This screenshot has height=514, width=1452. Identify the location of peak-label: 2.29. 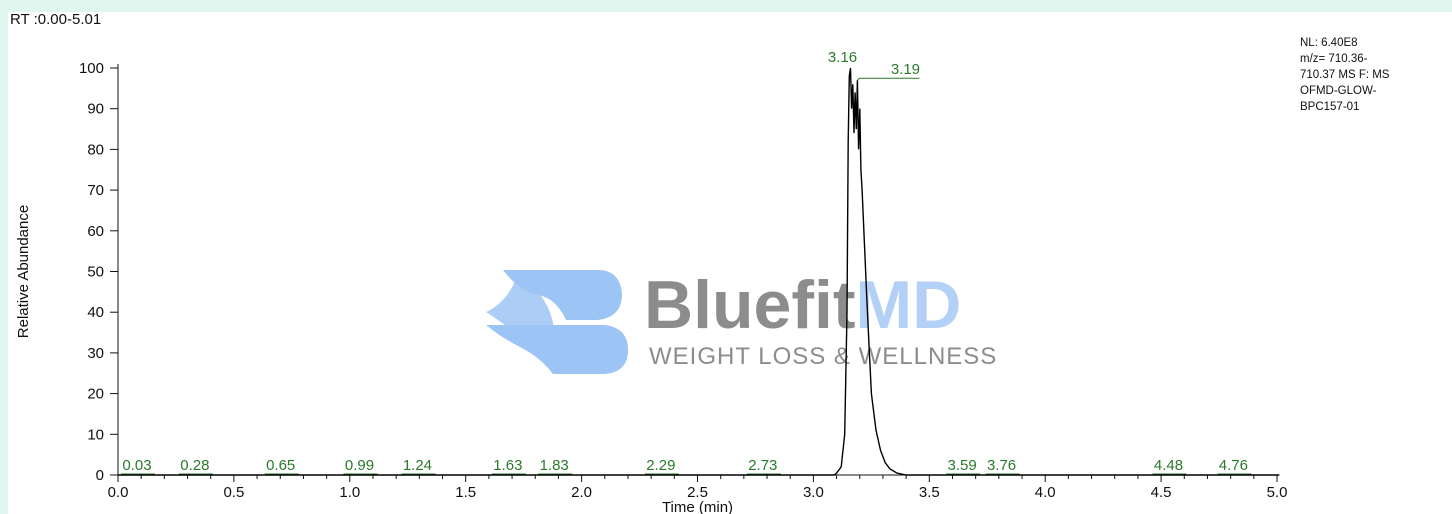
(660, 465).